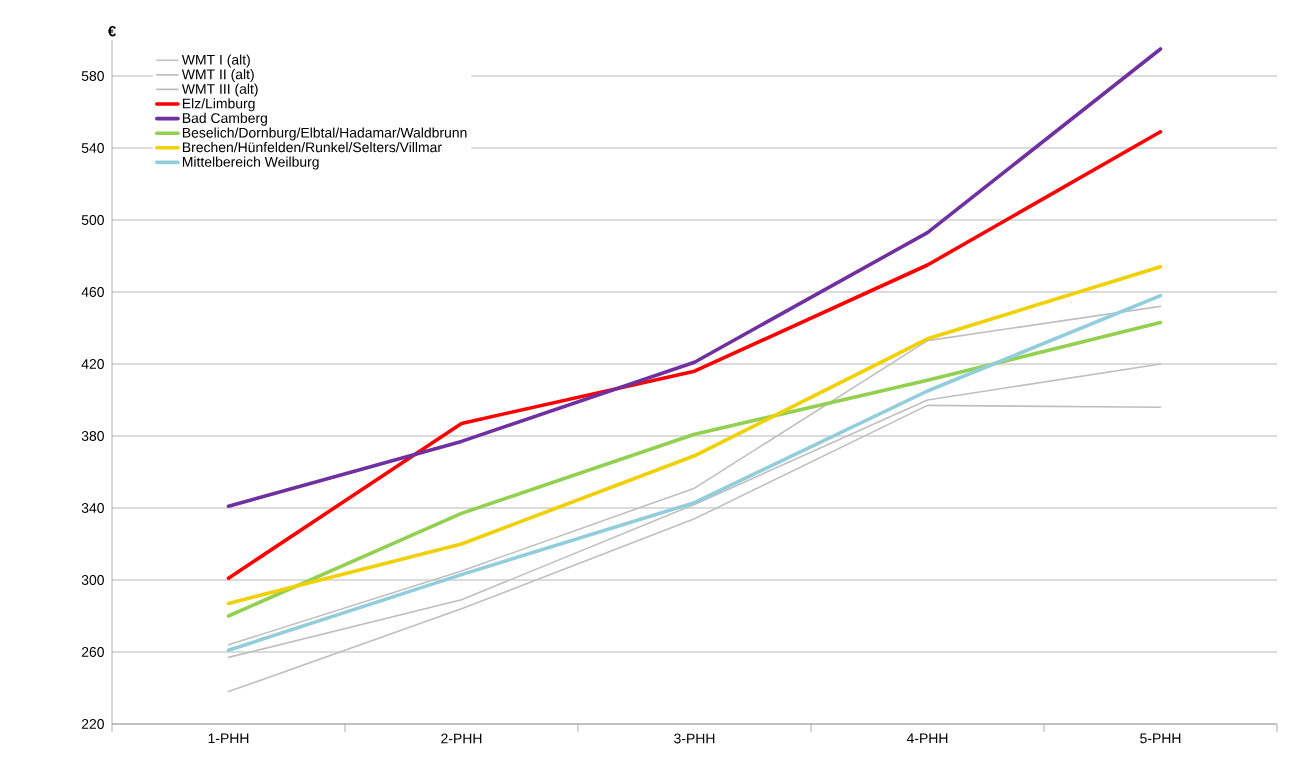  What do you see at coordinates (92, 580) in the screenshot?
I see `y-tick-label: 300` at bounding box center [92, 580].